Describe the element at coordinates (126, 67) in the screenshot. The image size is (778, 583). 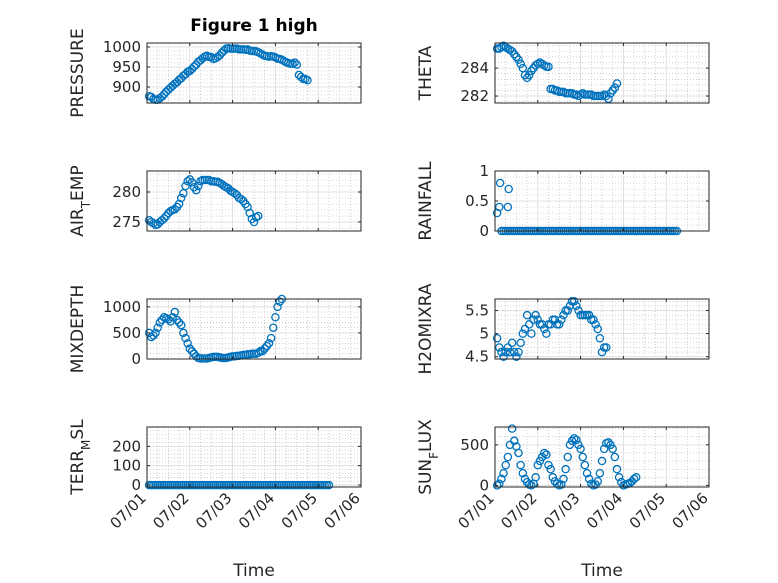
I see `y-tick-label: 950` at that location.